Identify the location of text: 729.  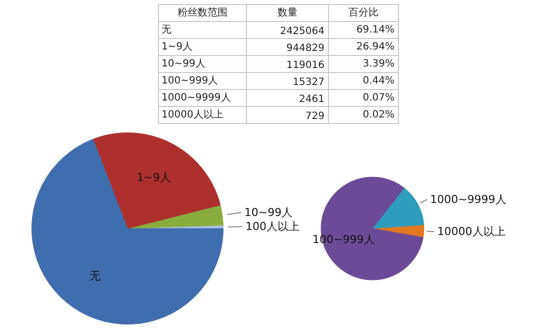
(315, 116).